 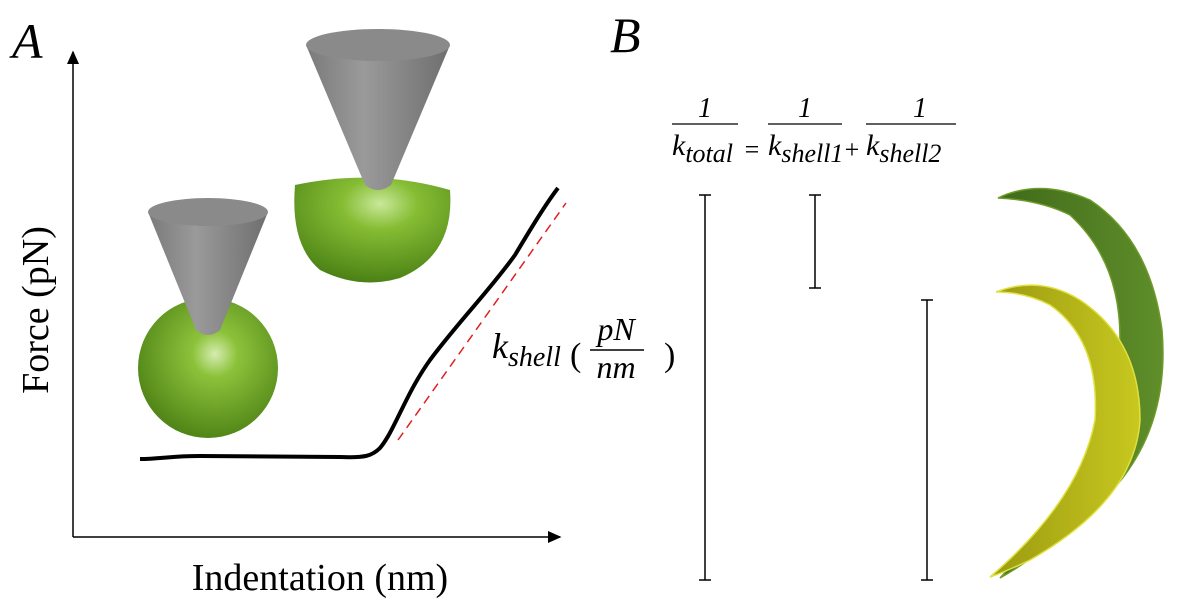 I want to click on sphere, so click(x=208, y=368).